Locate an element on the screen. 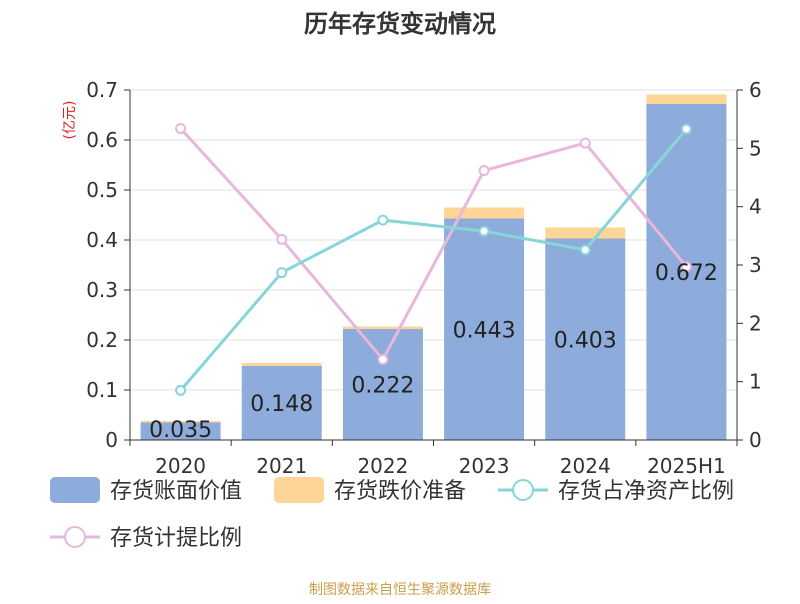  left-tick-label: 0.1 is located at coordinates (102, 390).